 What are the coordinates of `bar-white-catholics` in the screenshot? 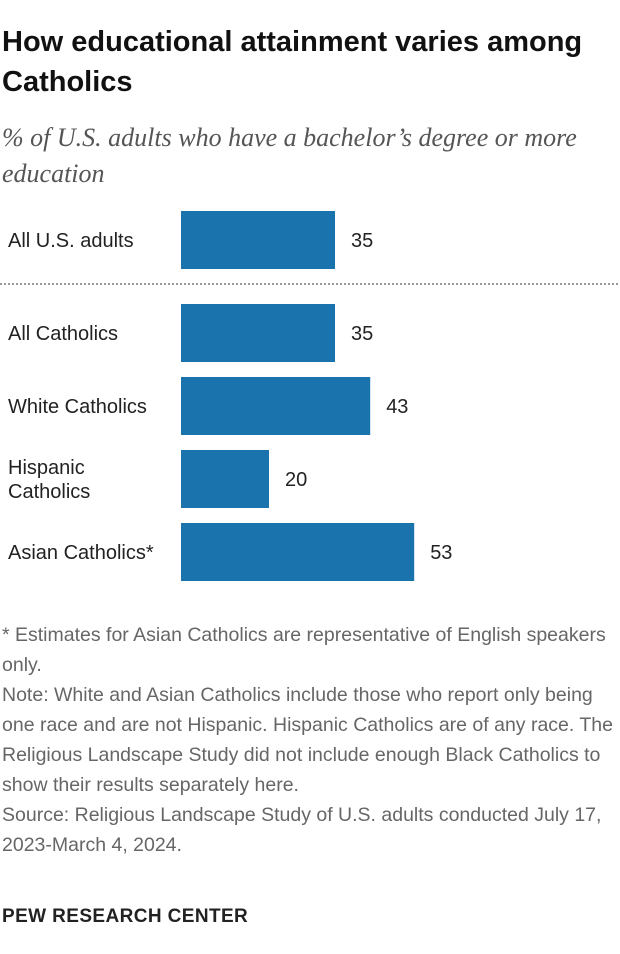 It's located at (276, 406).